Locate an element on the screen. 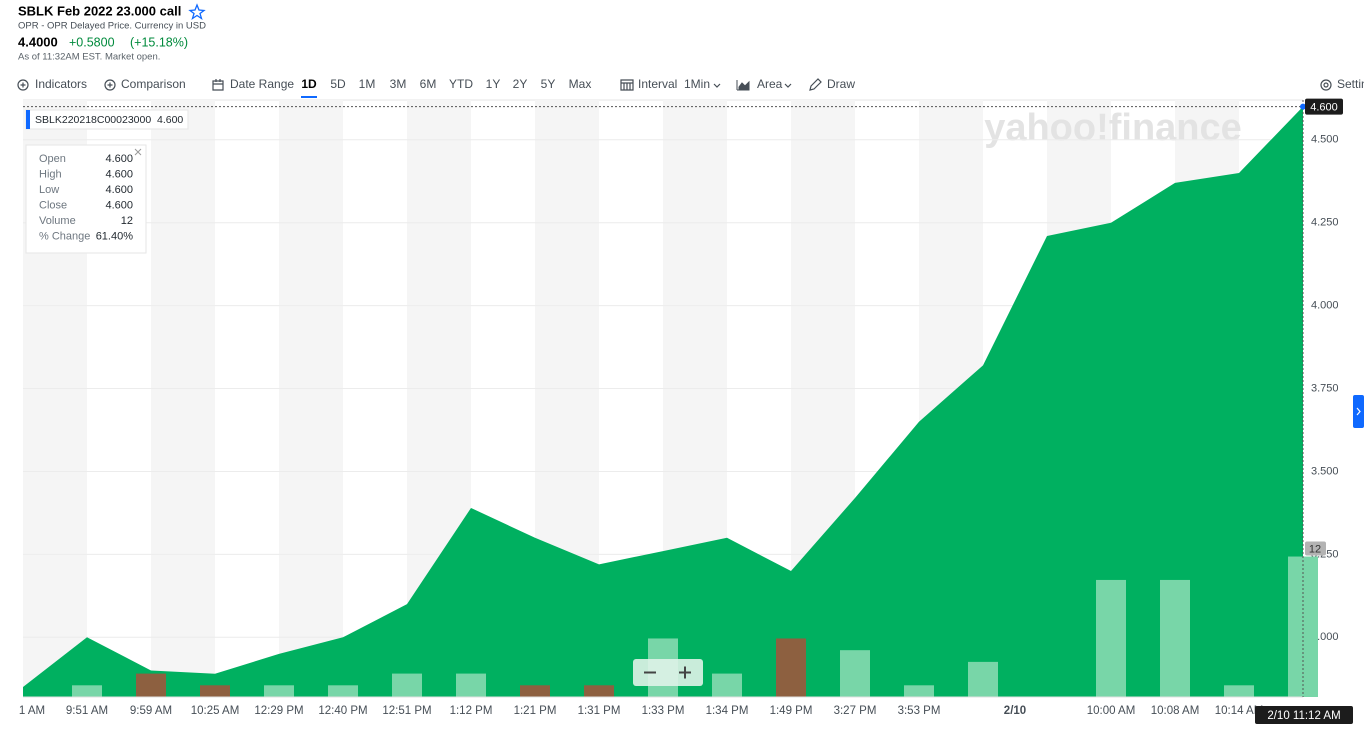  price-change: +0.5800 is located at coordinates (92, 42).